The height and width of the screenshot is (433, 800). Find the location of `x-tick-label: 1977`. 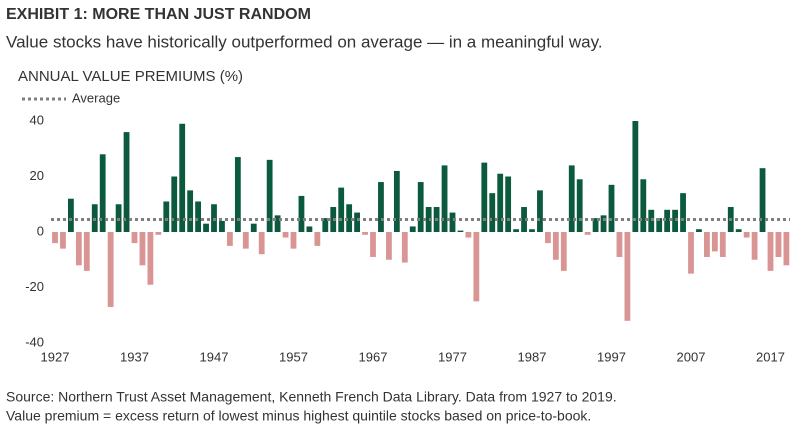

x-tick-label: 1977 is located at coordinates (452, 356).